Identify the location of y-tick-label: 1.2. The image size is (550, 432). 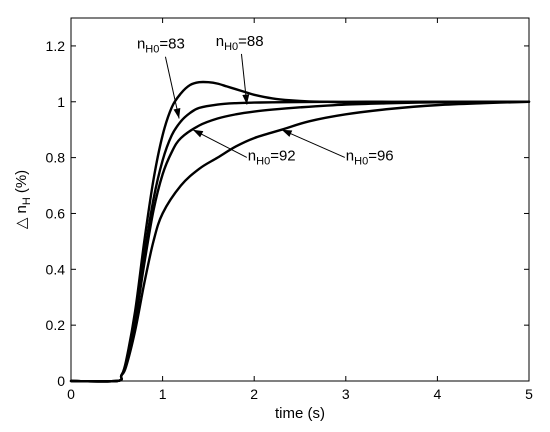
(56, 46).